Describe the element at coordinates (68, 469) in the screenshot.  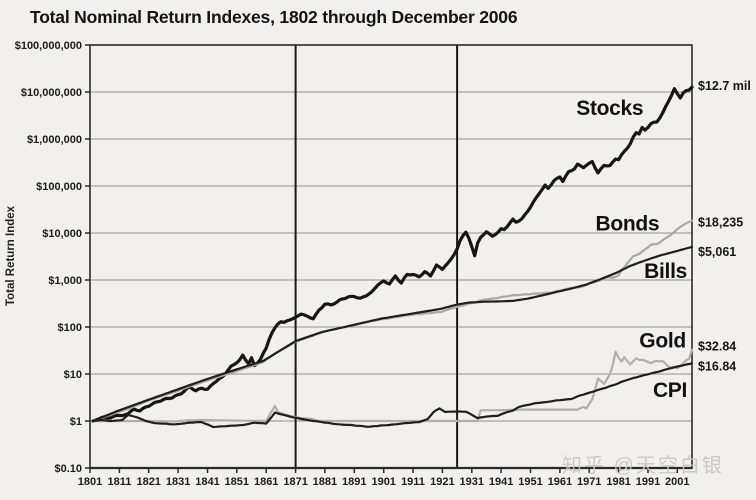
I see `y-tick-label: $0.10` at that location.